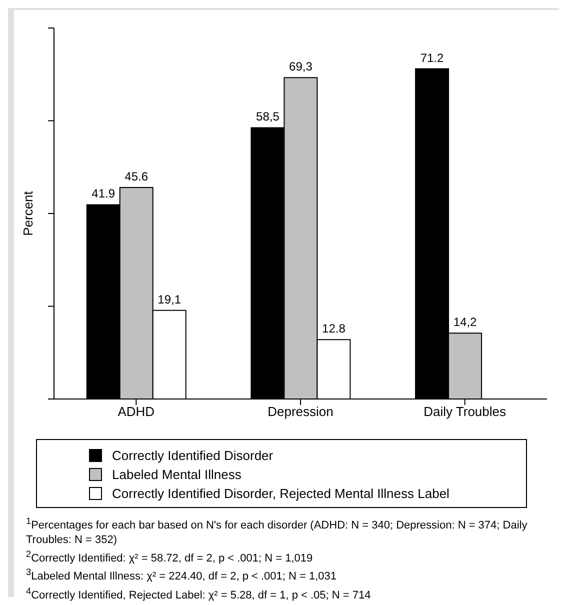 This screenshot has height=605, width=567. What do you see at coordinates (177, 474) in the screenshot?
I see `legend-label: Labeled Mental Illness` at bounding box center [177, 474].